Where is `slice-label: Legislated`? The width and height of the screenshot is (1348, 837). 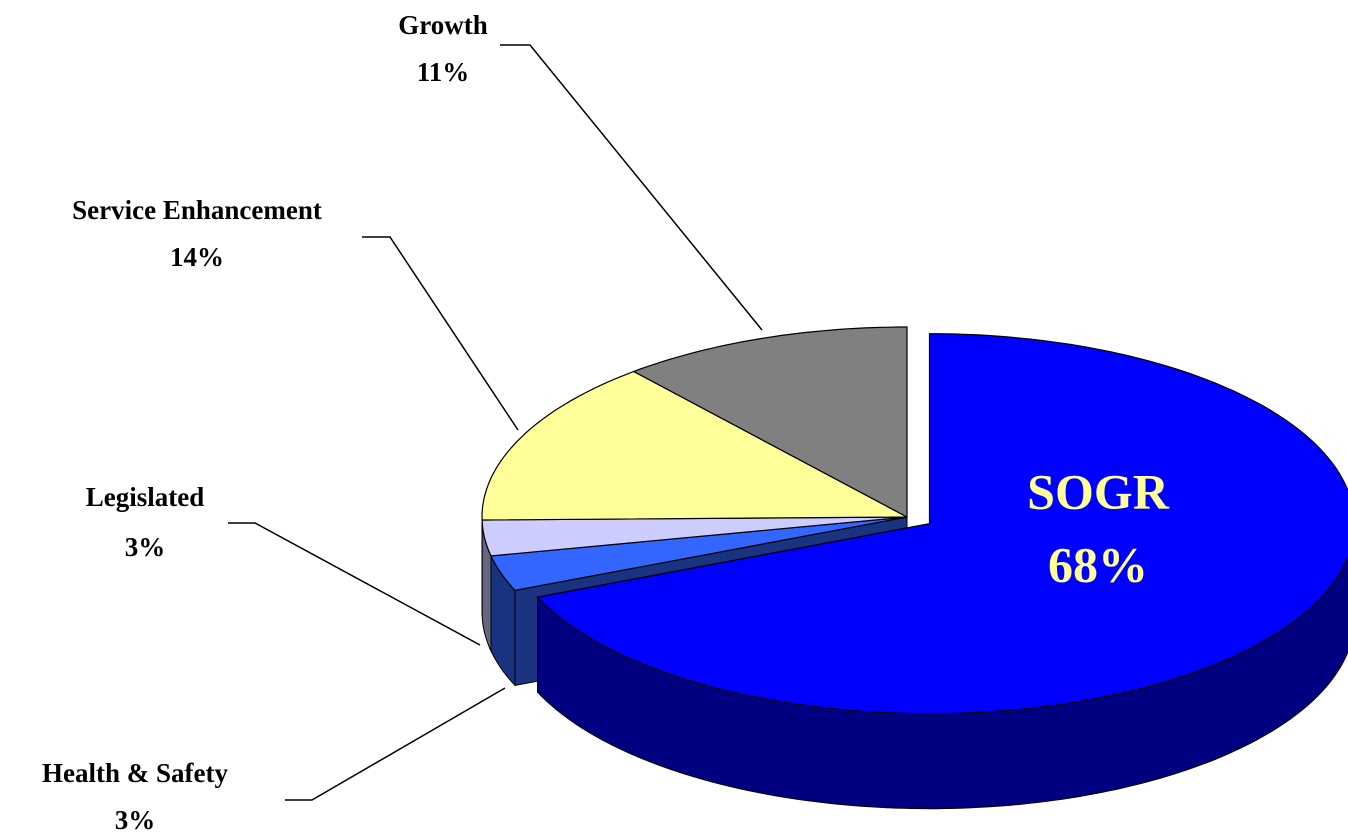
slice-label: Legislated is located at coordinates (145, 497).